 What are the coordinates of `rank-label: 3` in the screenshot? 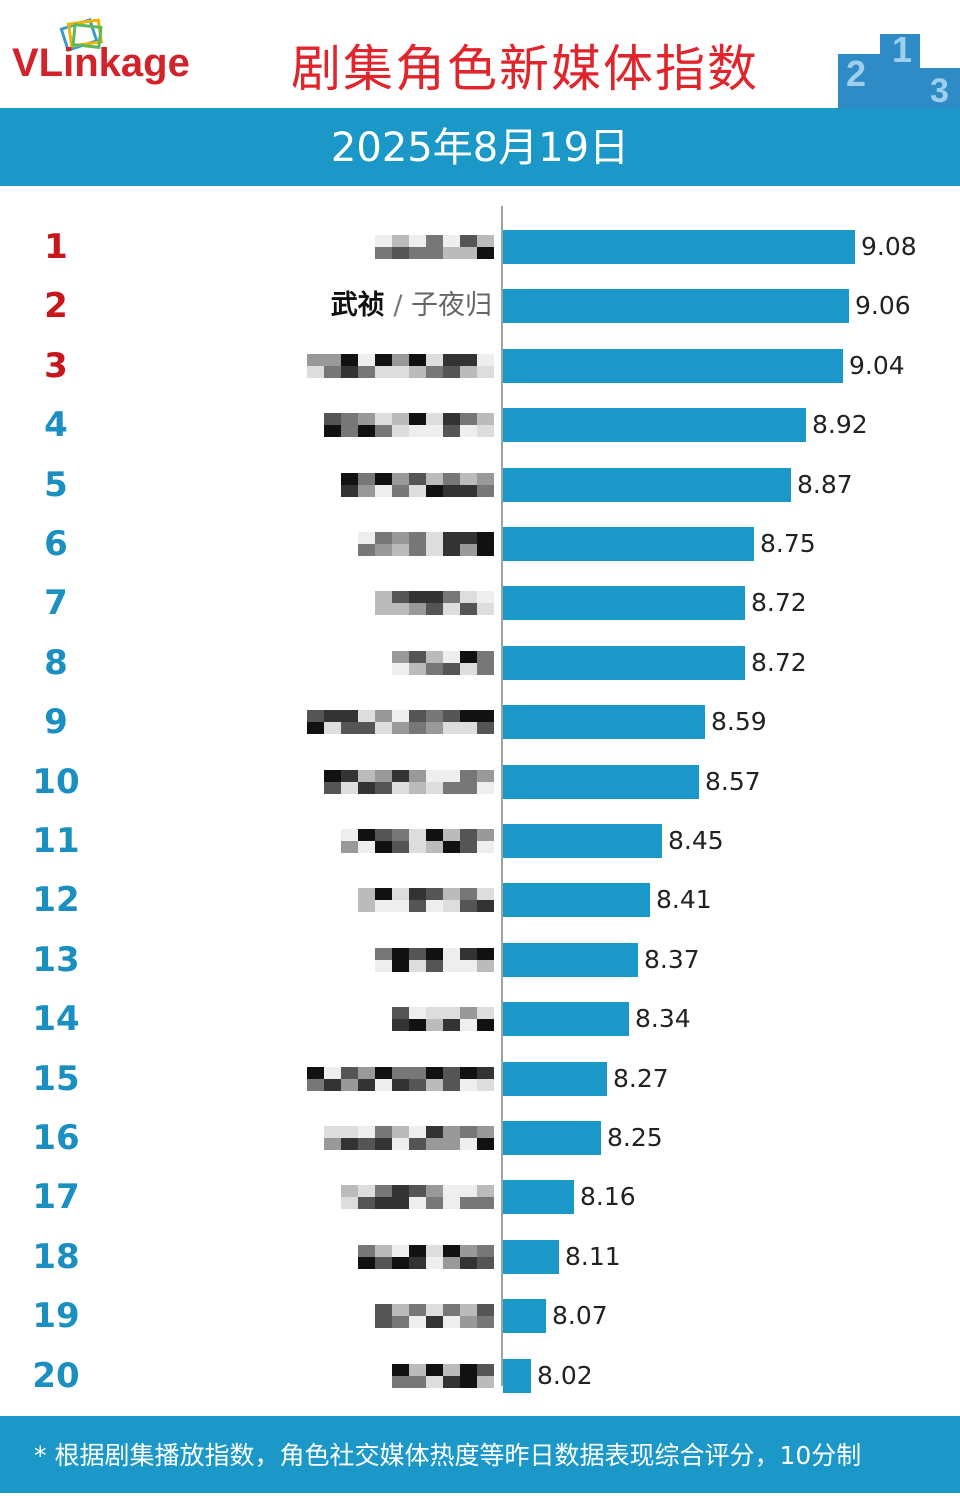 It's located at (56, 365).